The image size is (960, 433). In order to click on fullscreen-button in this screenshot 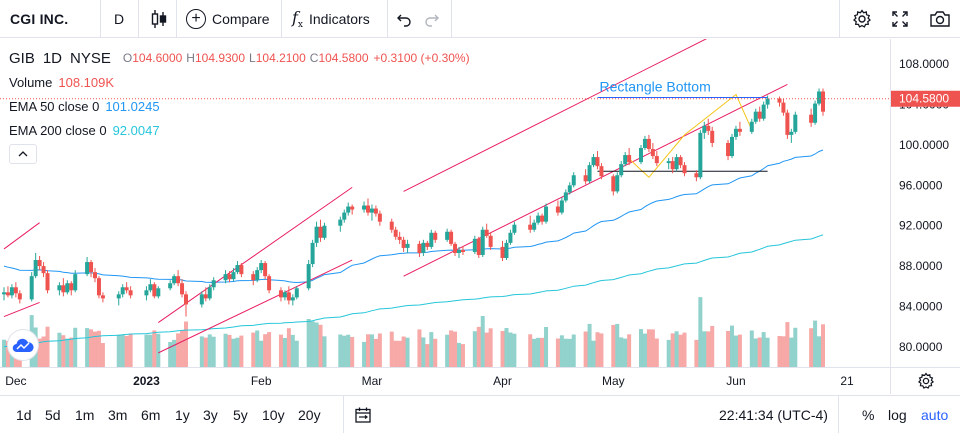, I will do `click(900, 19)`.